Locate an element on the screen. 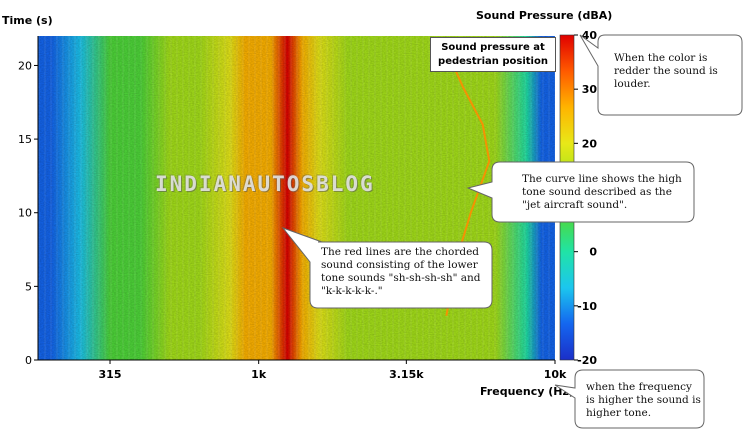 The image size is (750, 443). y-tick-label: 15 is located at coordinates (25, 139).